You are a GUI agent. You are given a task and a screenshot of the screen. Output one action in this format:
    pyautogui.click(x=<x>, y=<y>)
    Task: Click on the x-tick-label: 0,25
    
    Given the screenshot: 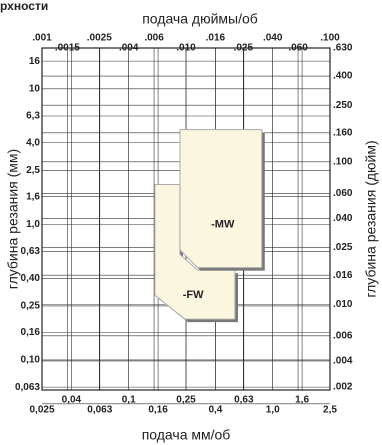 What is the action you would take?
    pyautogui.click(x=186, y=400)
    